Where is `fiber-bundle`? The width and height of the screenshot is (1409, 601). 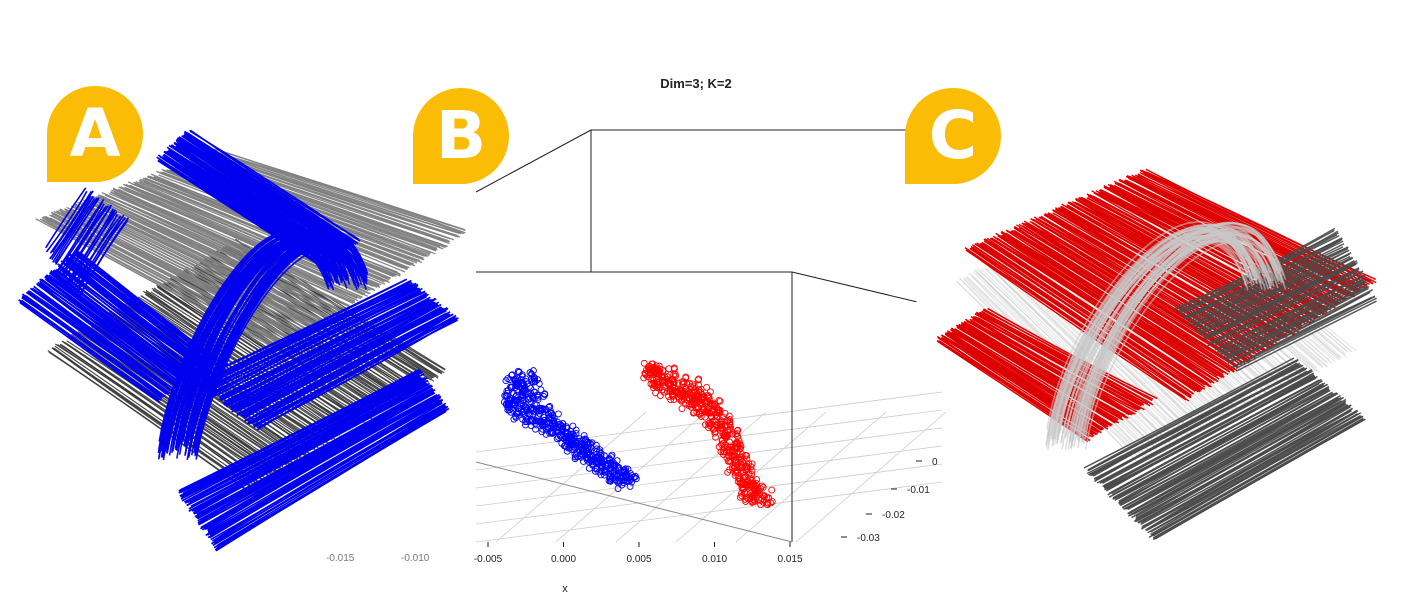 fiber-bundle is located at coordinates (1224, 449).